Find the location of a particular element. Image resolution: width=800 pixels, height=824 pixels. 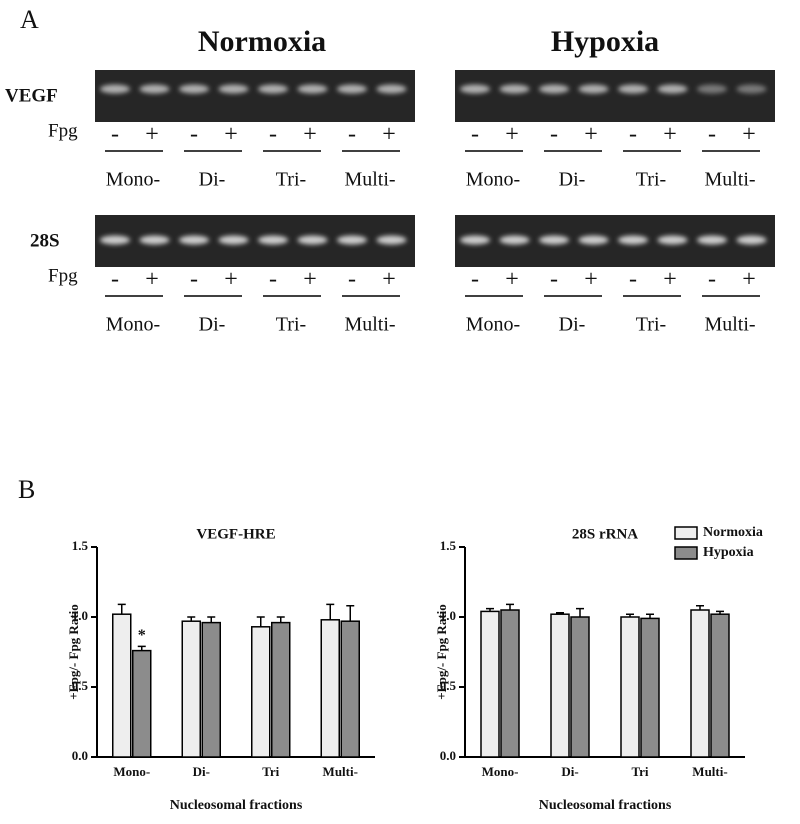

legend-label: Hypoxia is located at coordinates (728, 552).